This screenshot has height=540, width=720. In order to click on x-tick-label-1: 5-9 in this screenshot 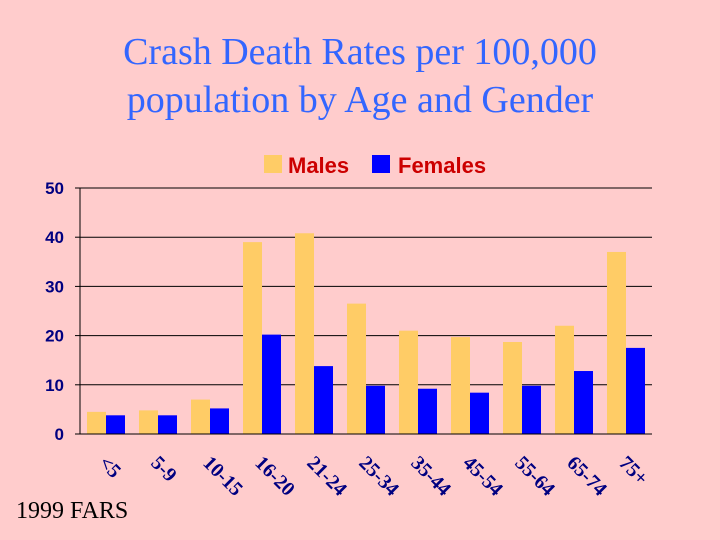, I will do `click(163, 469)`.